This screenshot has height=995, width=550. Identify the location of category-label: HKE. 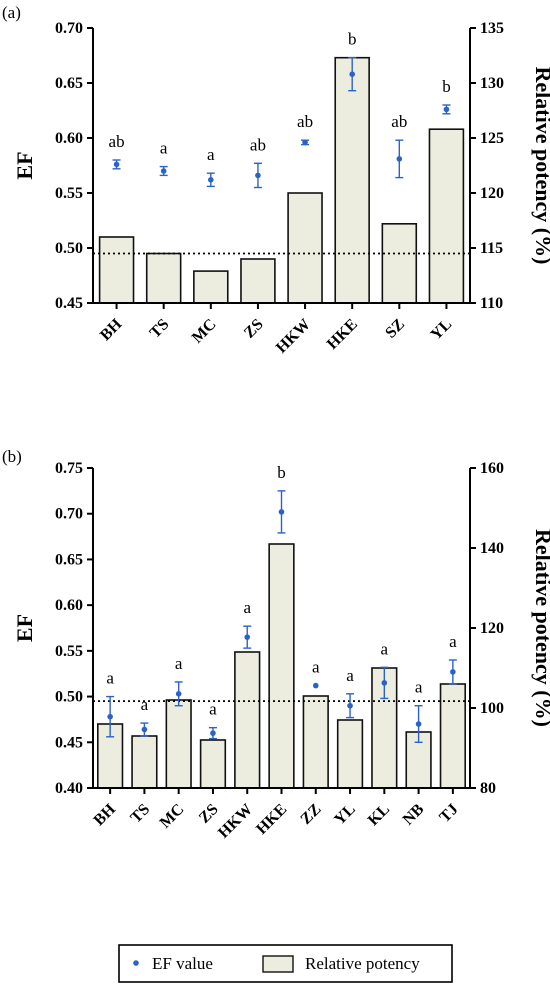
(342, 334).